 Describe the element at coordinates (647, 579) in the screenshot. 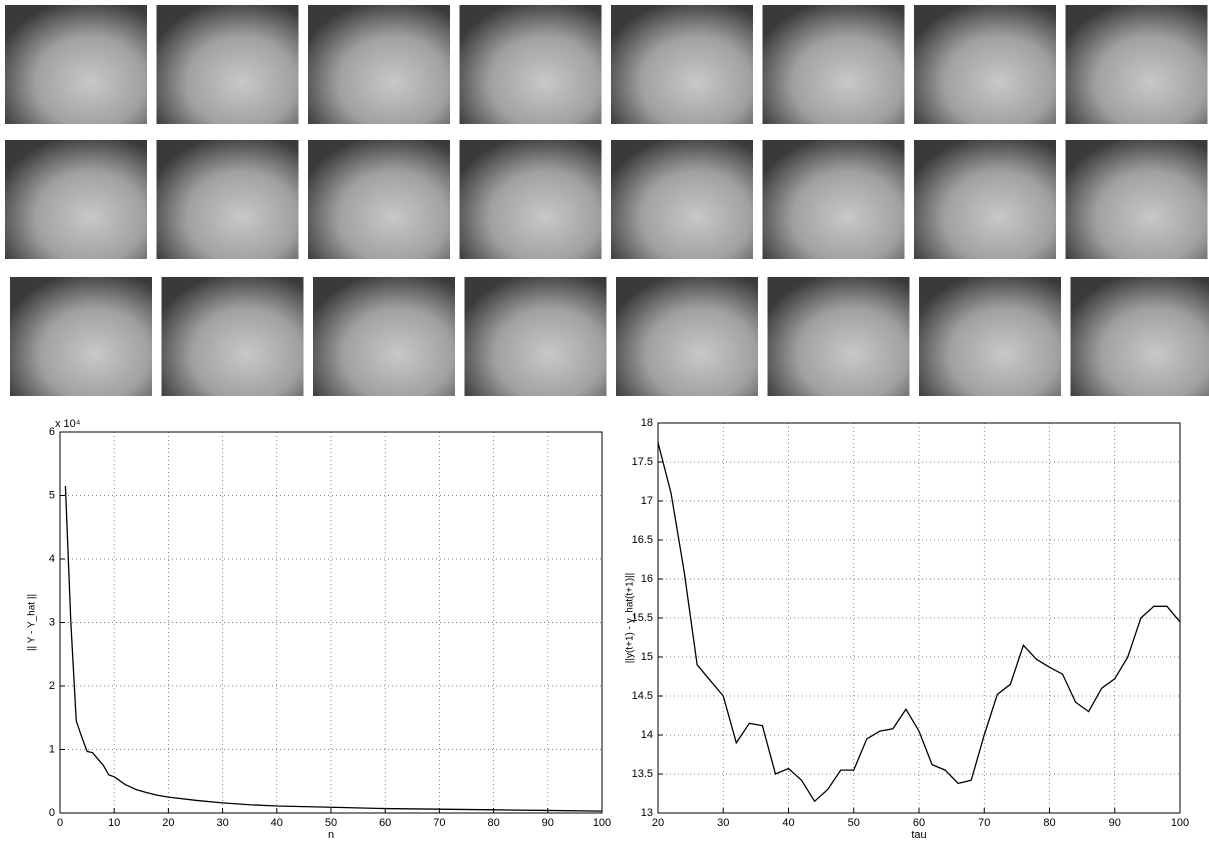

I see `y-tick-label: 16` at that location.